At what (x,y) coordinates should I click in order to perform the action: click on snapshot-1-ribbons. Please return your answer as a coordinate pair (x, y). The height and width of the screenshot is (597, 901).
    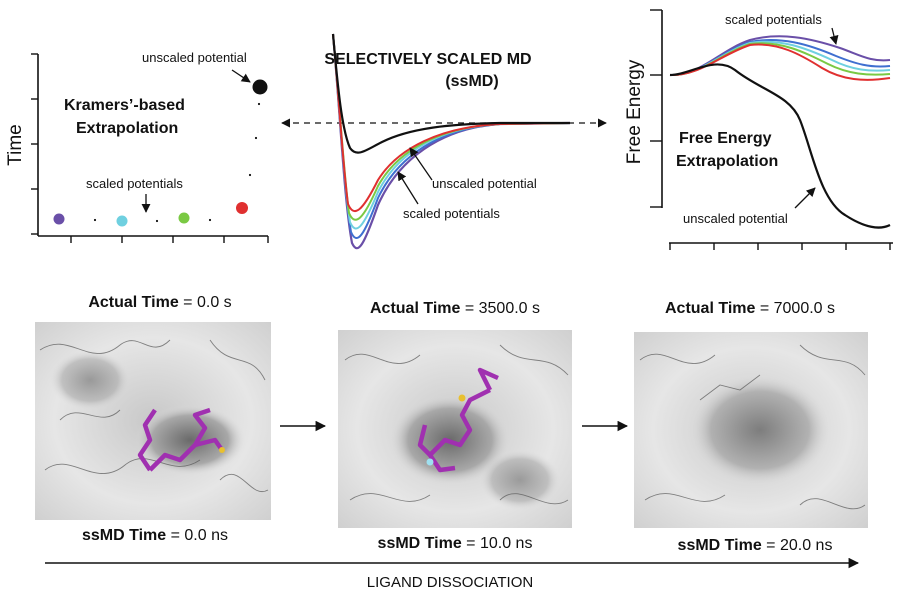
    Looking at the image, I should click on (154, 416).